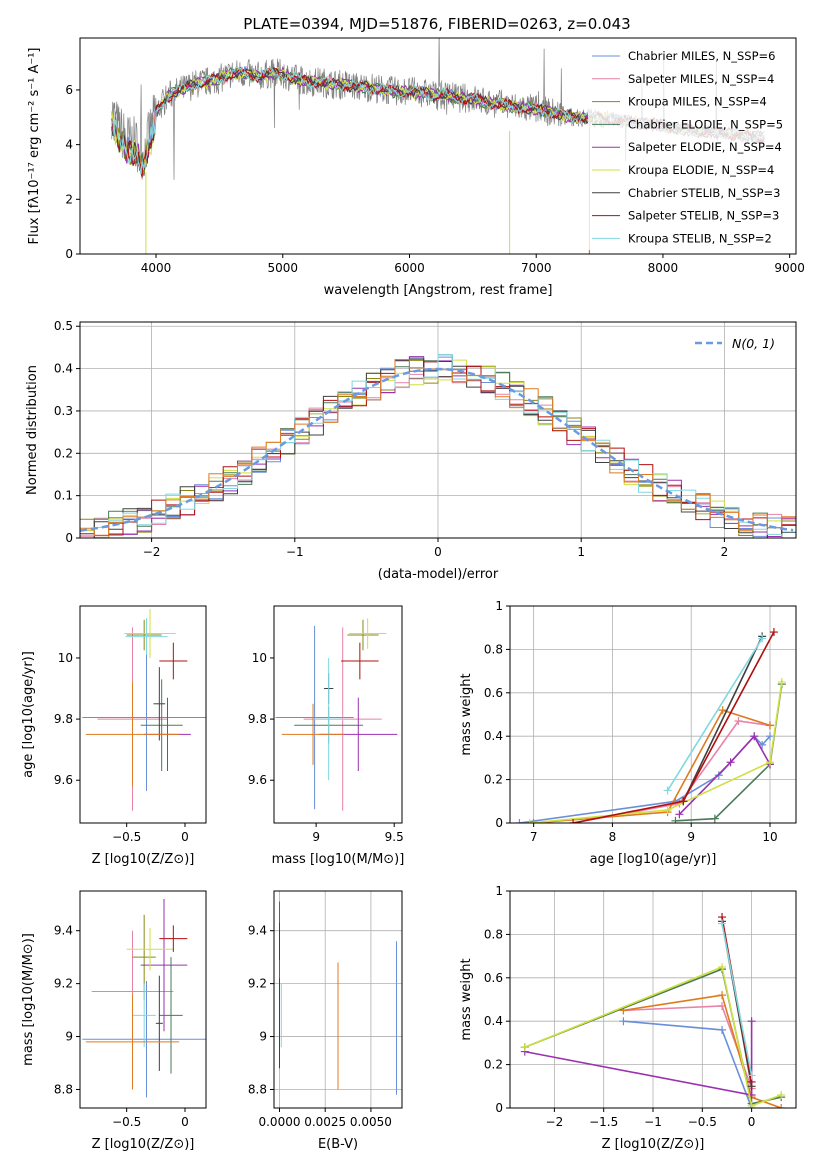  Describe the element at coordinates (705, 147) in the screenshot. I see `spectrum-legend-label-4: Salpeter ELODIE, N_SSP=4` at that location.